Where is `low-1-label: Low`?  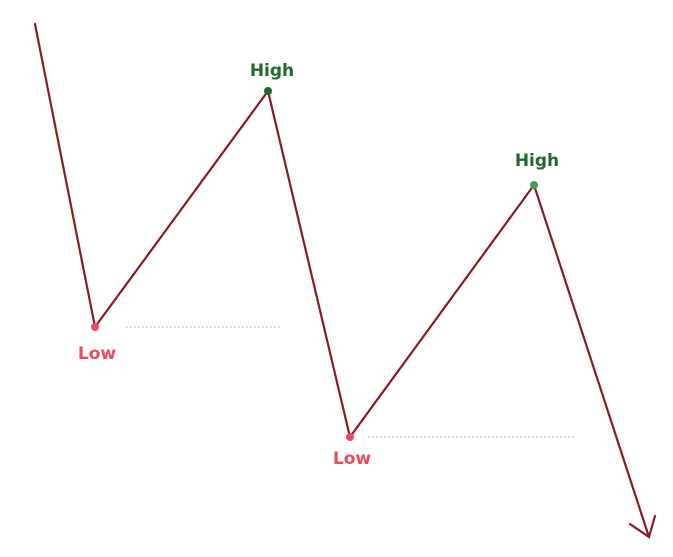 low-1-label: Low is located at coordinates (97, 354).